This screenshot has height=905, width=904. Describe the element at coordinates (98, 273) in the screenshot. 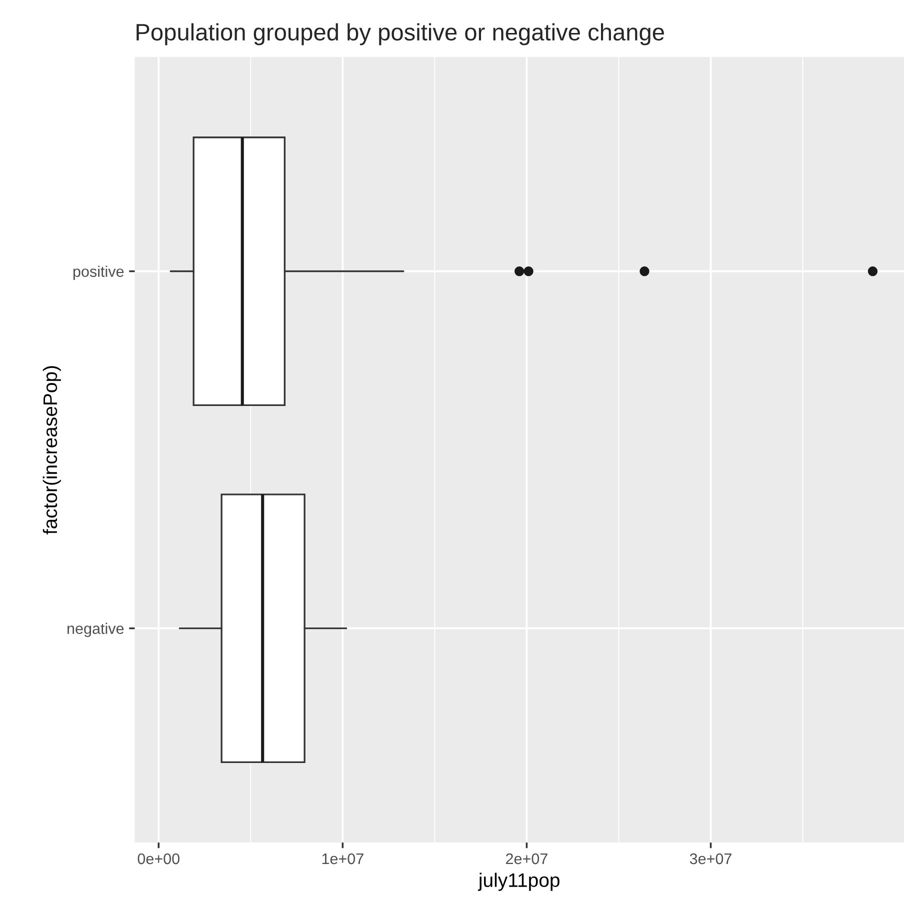

I see `y-tick-label: positive` at that location.